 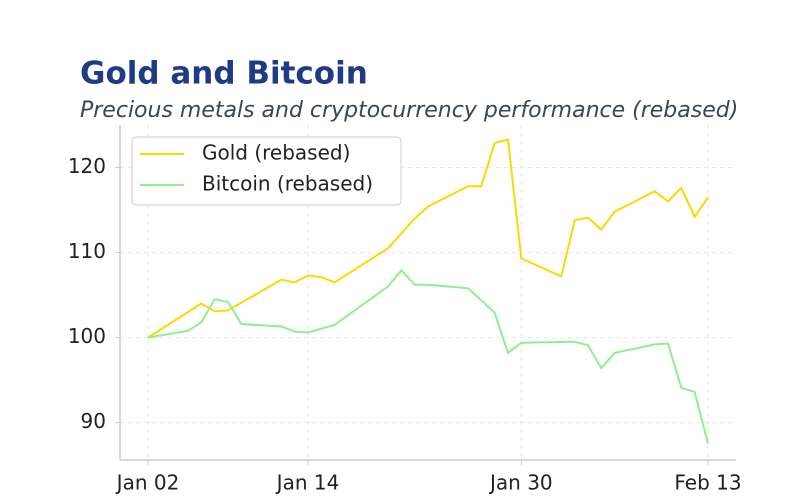 What do you see at coordinates (307, 483) in the screenshot?
I see `x-tick-label: Jan 14` at bounding box center [307, 483].